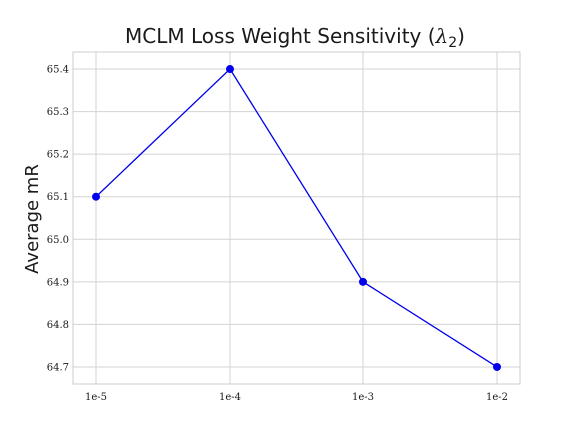 This screenshot has width=579, height=440. I want to click on y-tick-label: 64.9, so click(58, 282).